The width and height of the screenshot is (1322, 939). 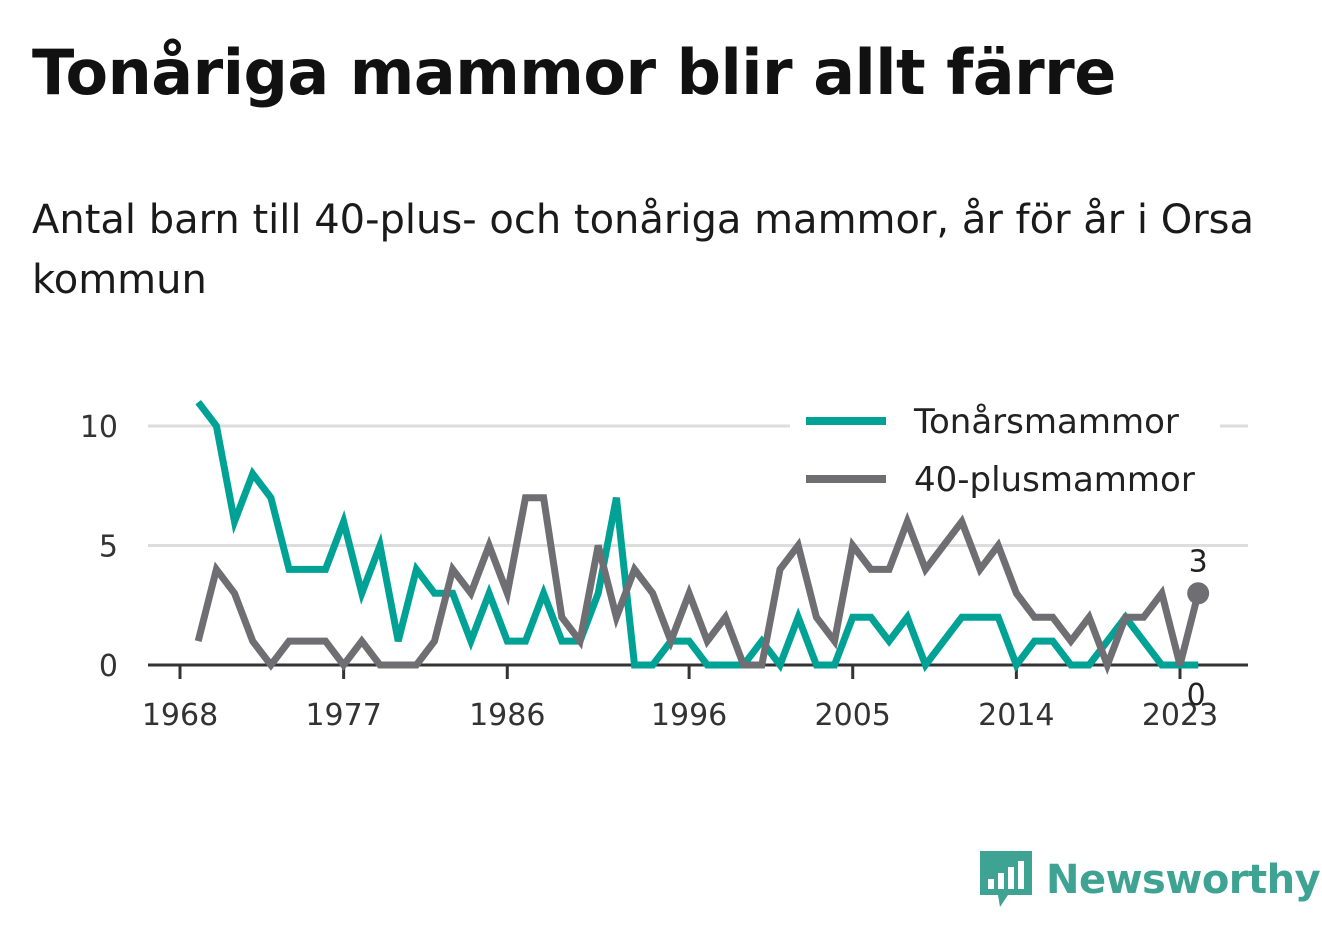 I want to click on legend-background, so click(x=1005, y=452).